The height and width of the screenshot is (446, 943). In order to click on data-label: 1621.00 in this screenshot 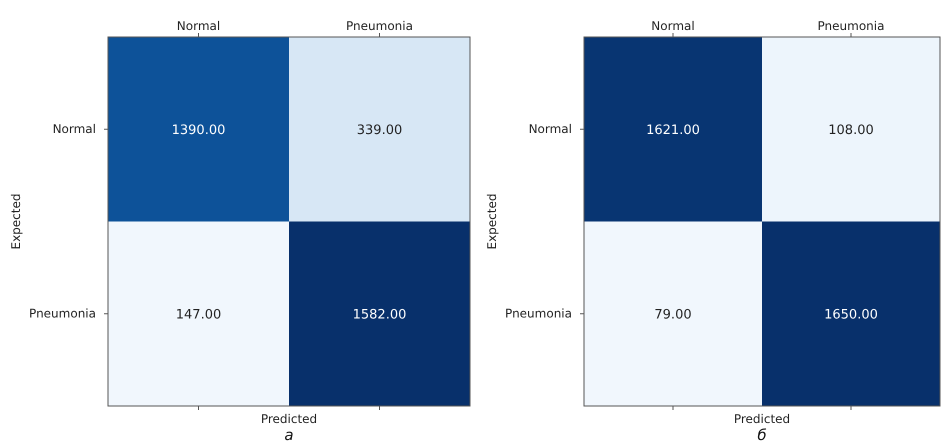, I will do `click(673, 130)`.